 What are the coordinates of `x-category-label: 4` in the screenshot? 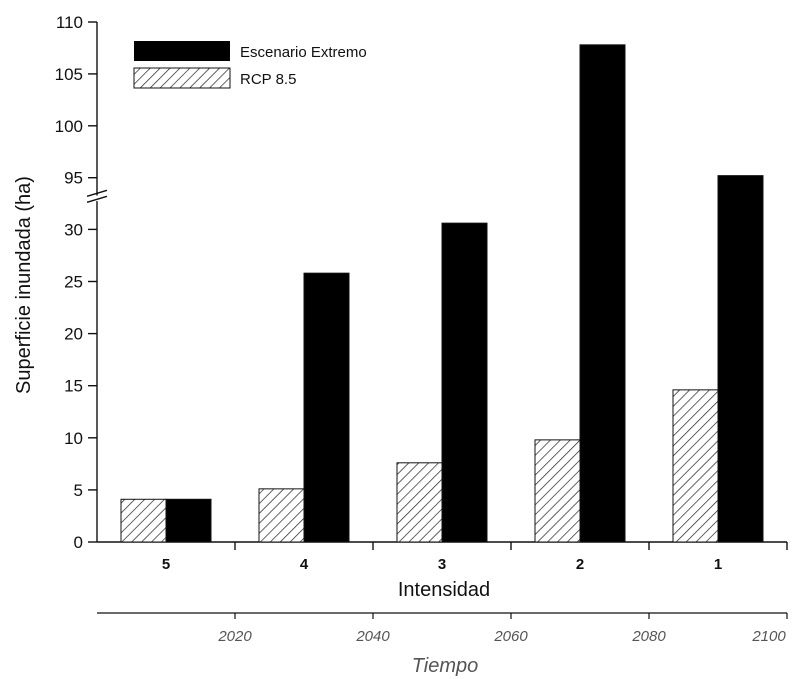 It's located at (304, 564).